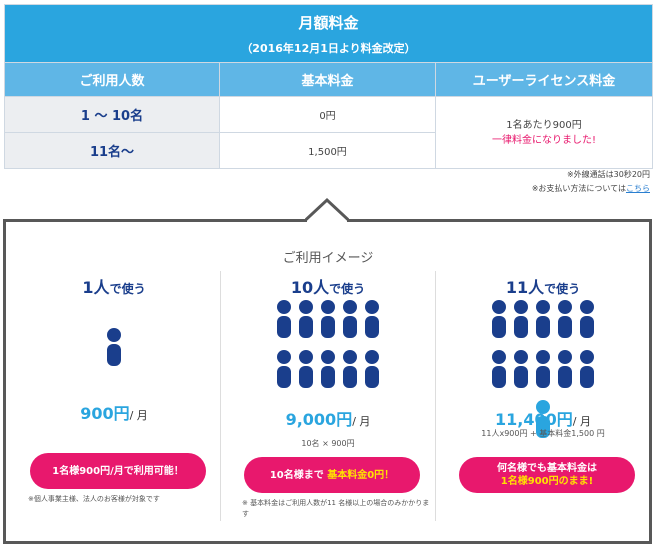  I want to click on fine-print: ※ 基本料金はご利用人数が11 名様以上の場合のみかかります, so click(336, 508).